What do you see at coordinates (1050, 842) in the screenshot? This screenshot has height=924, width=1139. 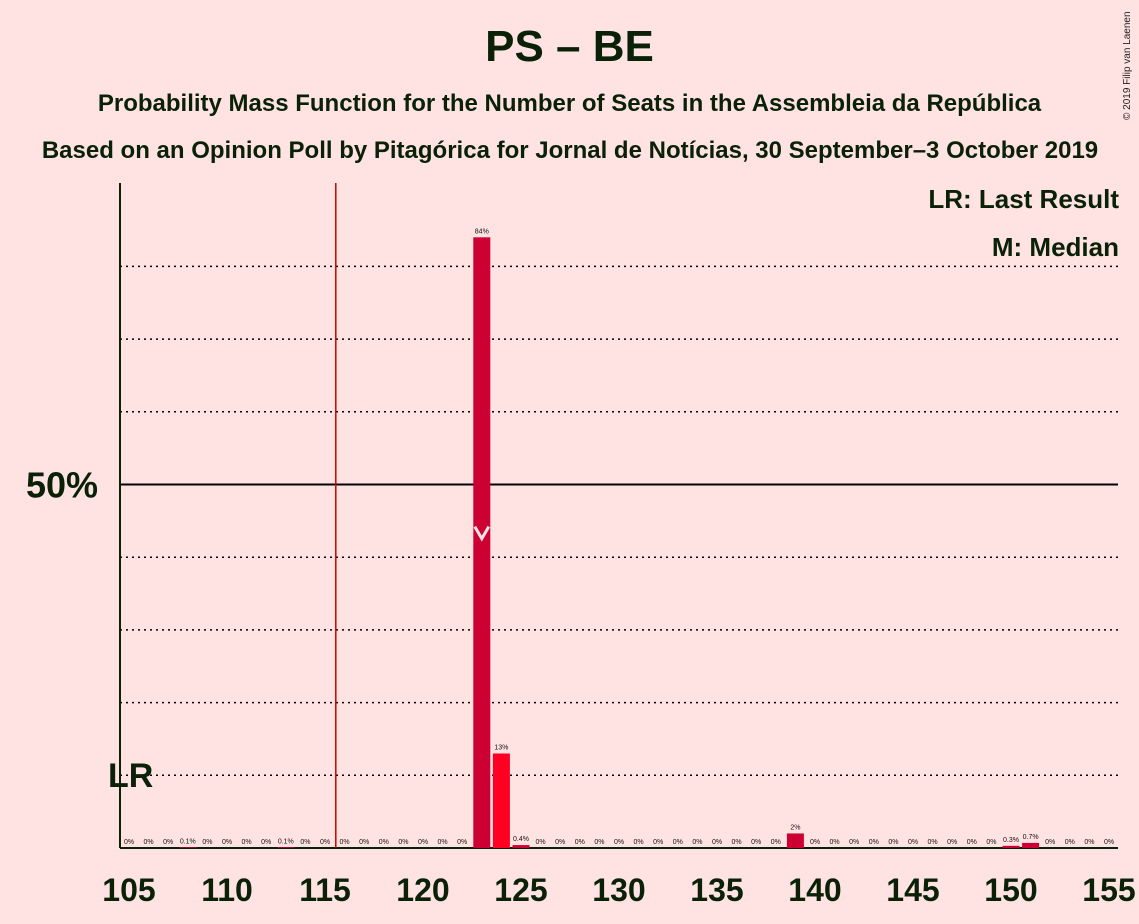 I see `bar-label-152: 0%` at bounding box center [1050, 842].